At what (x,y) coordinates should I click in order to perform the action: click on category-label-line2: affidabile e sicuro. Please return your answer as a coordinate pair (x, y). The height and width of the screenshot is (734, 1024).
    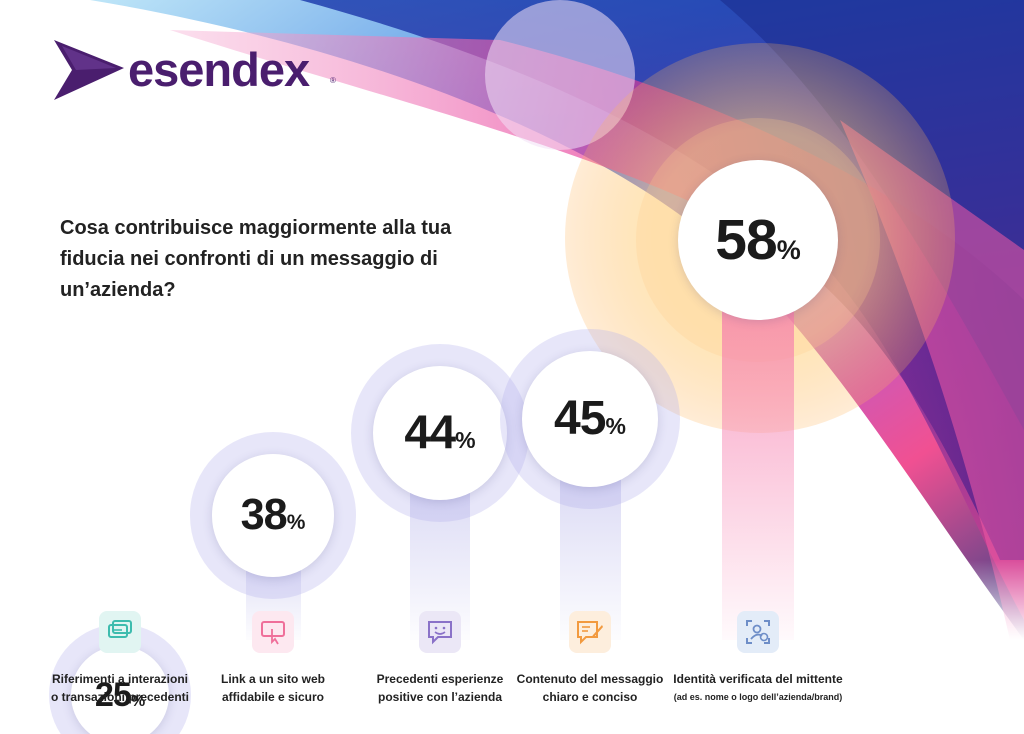
    Looking at the image, I should click on (273, 697).